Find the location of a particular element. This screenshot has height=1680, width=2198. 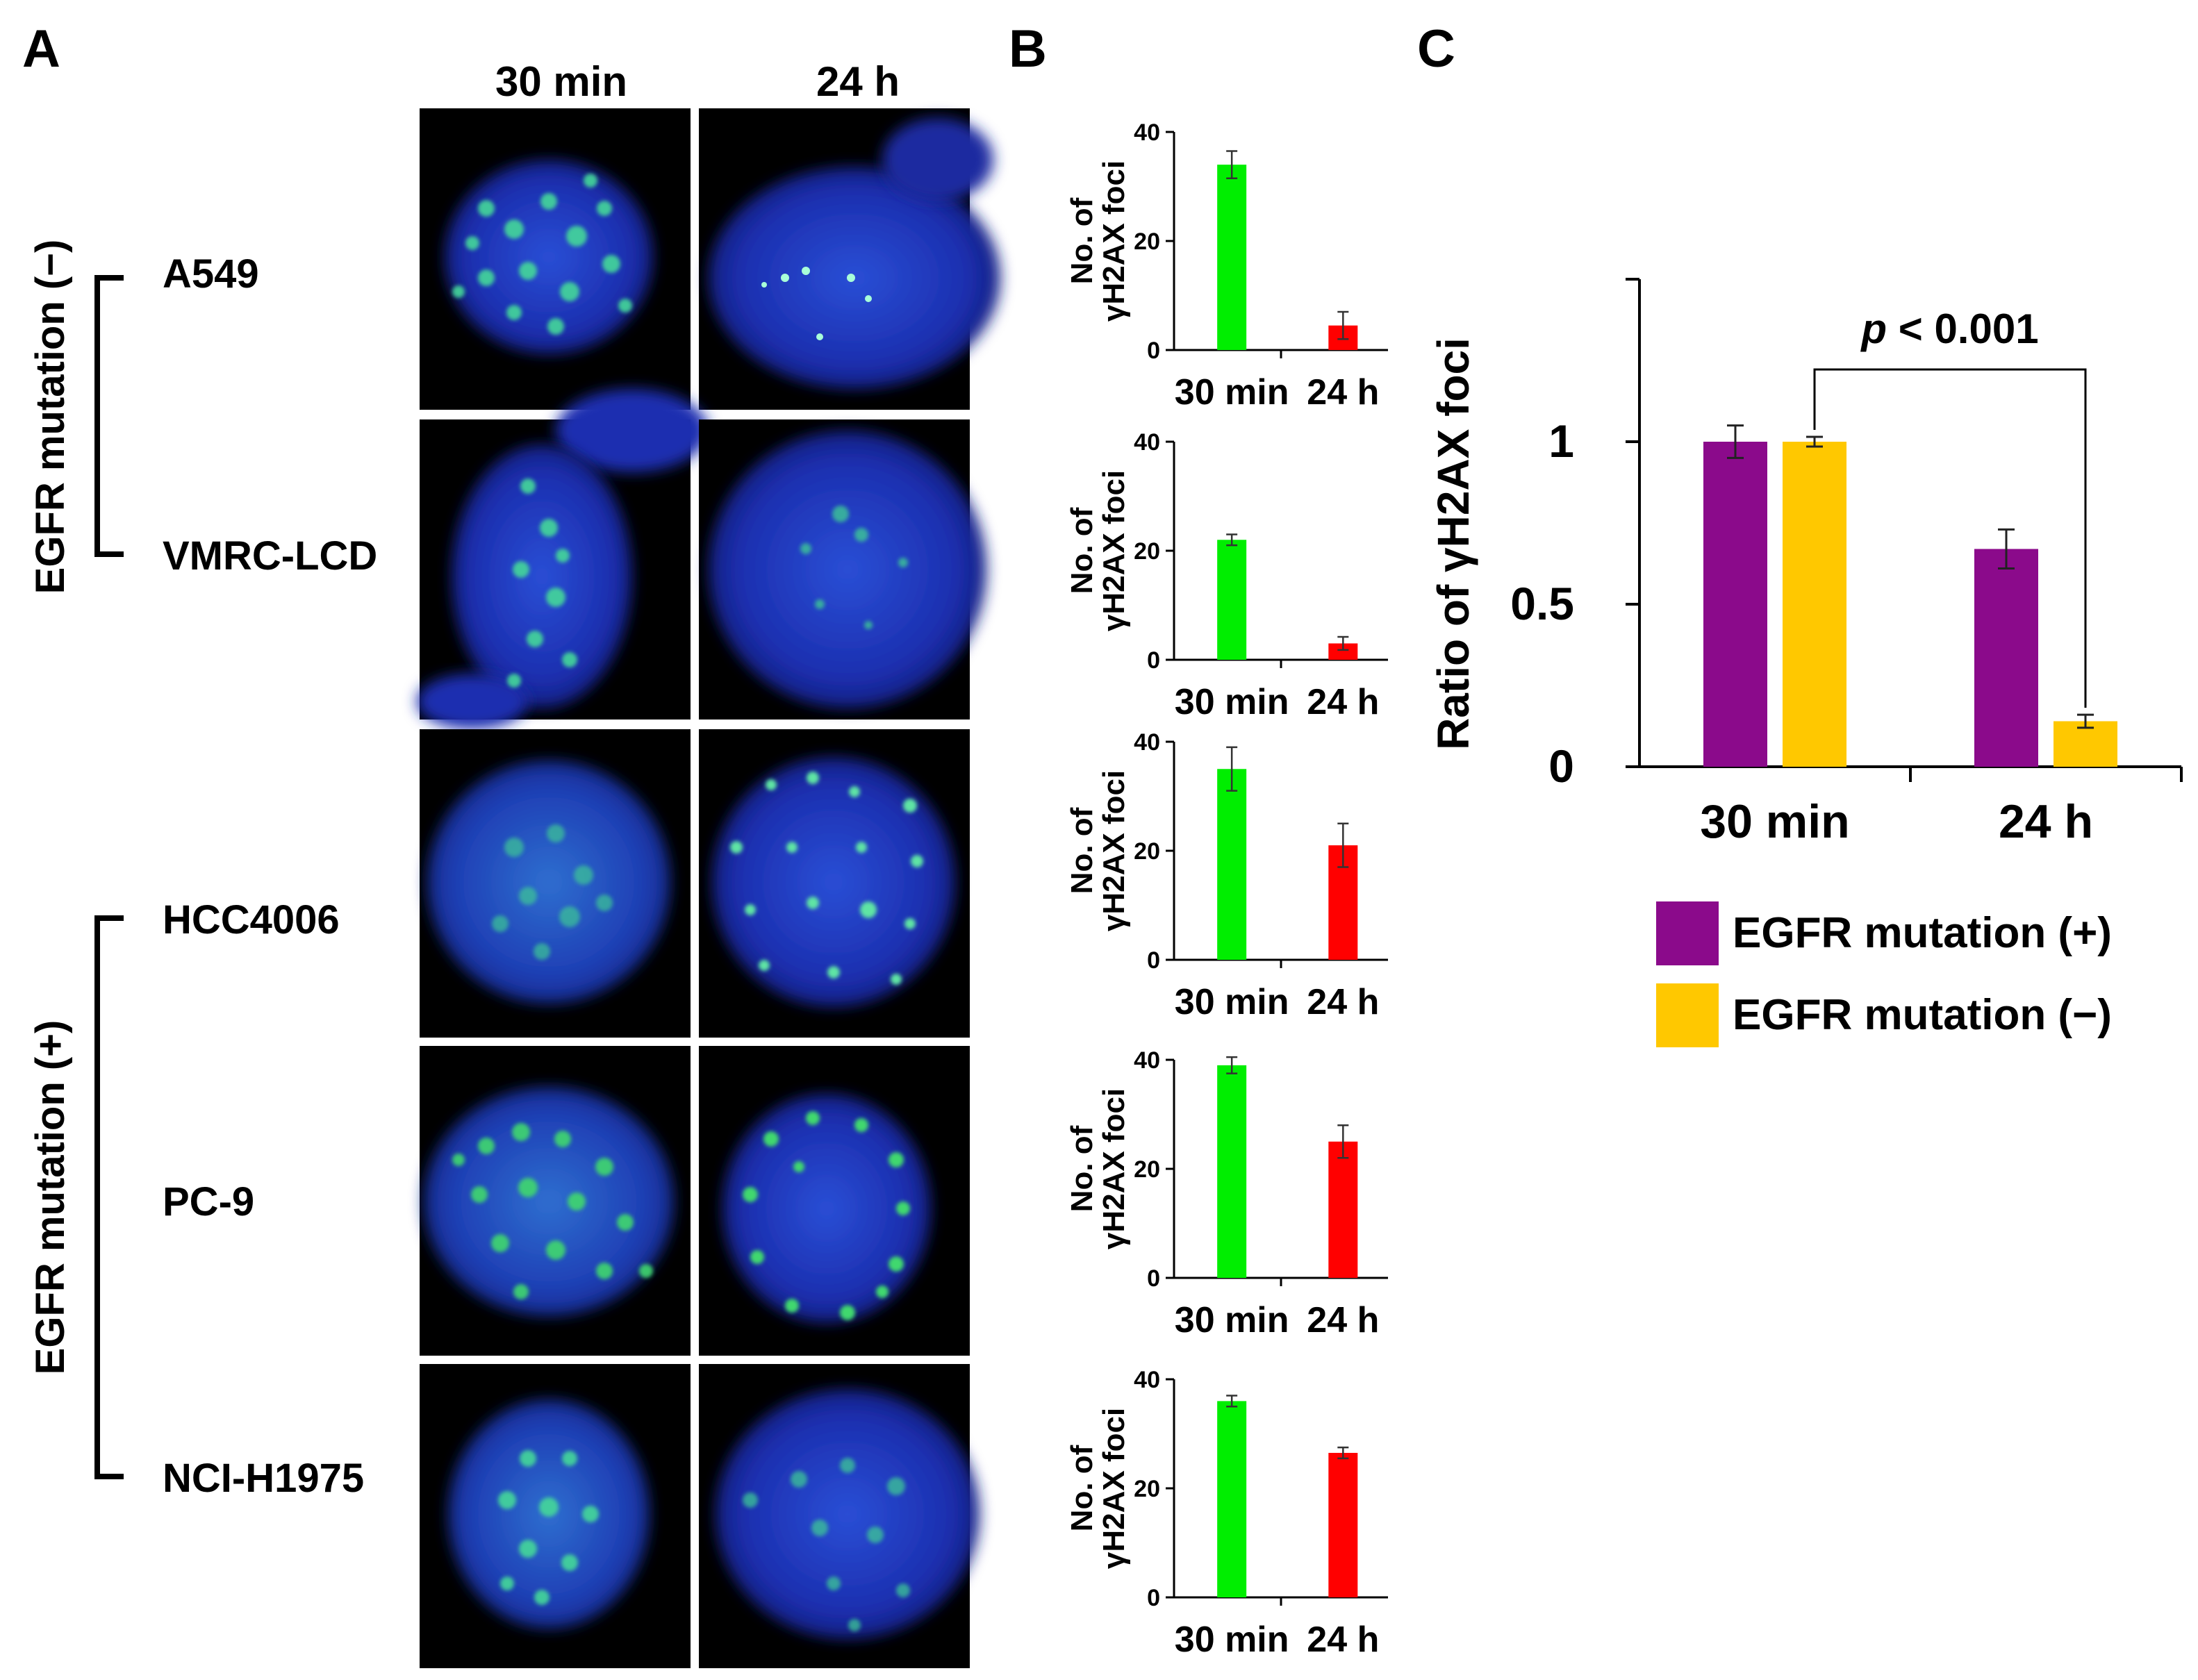

row-label-hcc4006: HCC4006 is located at coordinates (251, 919).